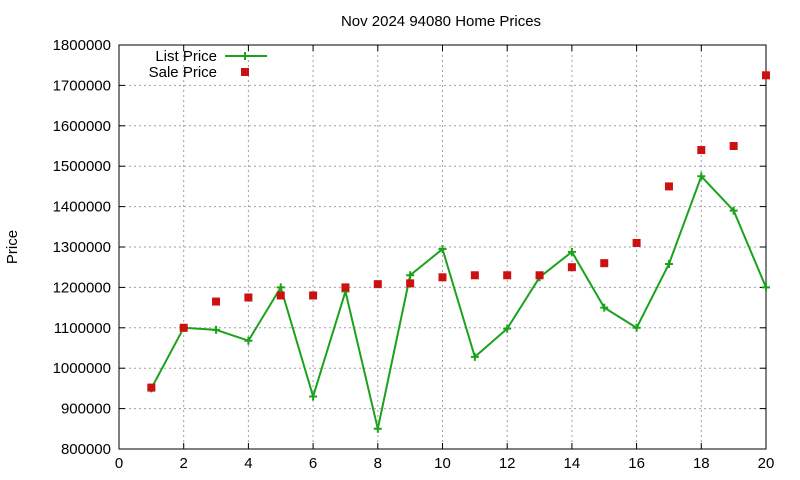 The image size is (800, 480). What do you see at coordinates (636, 463) in the screenshot?
I see `x-tick-label: 16` at bounding box center [636, 463].